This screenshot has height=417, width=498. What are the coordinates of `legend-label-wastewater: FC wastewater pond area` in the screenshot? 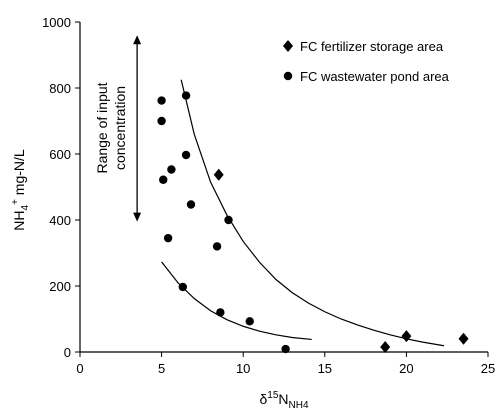 It's located at (375, 76).